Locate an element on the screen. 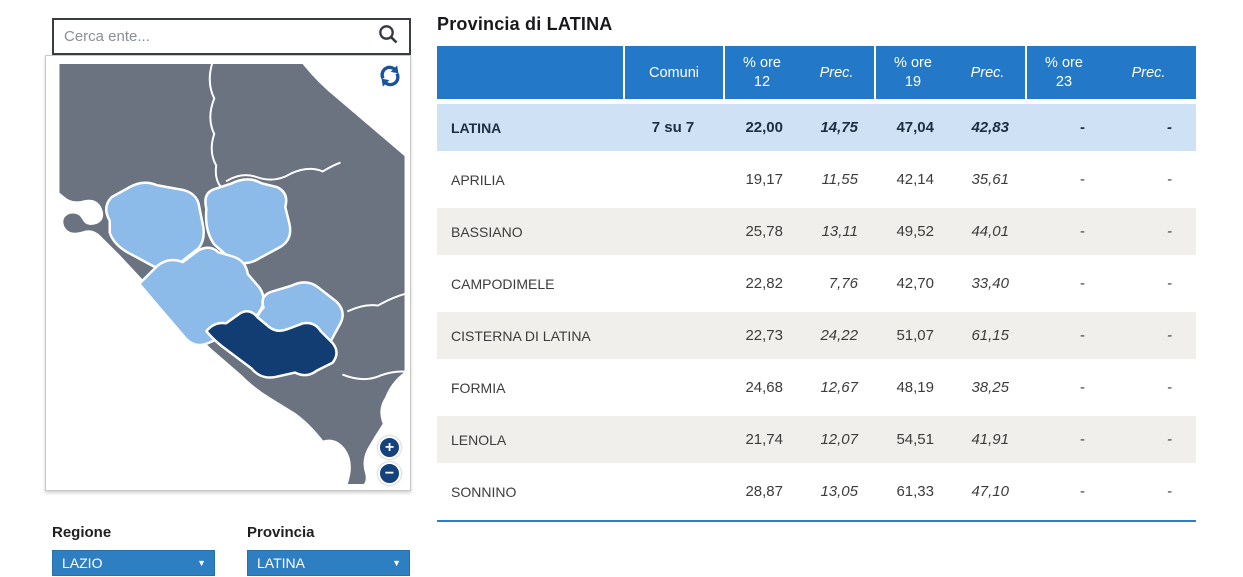 This screenshot has width=1243, height=577. cell-prec19: 35,61 is located at coordinates (987, 179).